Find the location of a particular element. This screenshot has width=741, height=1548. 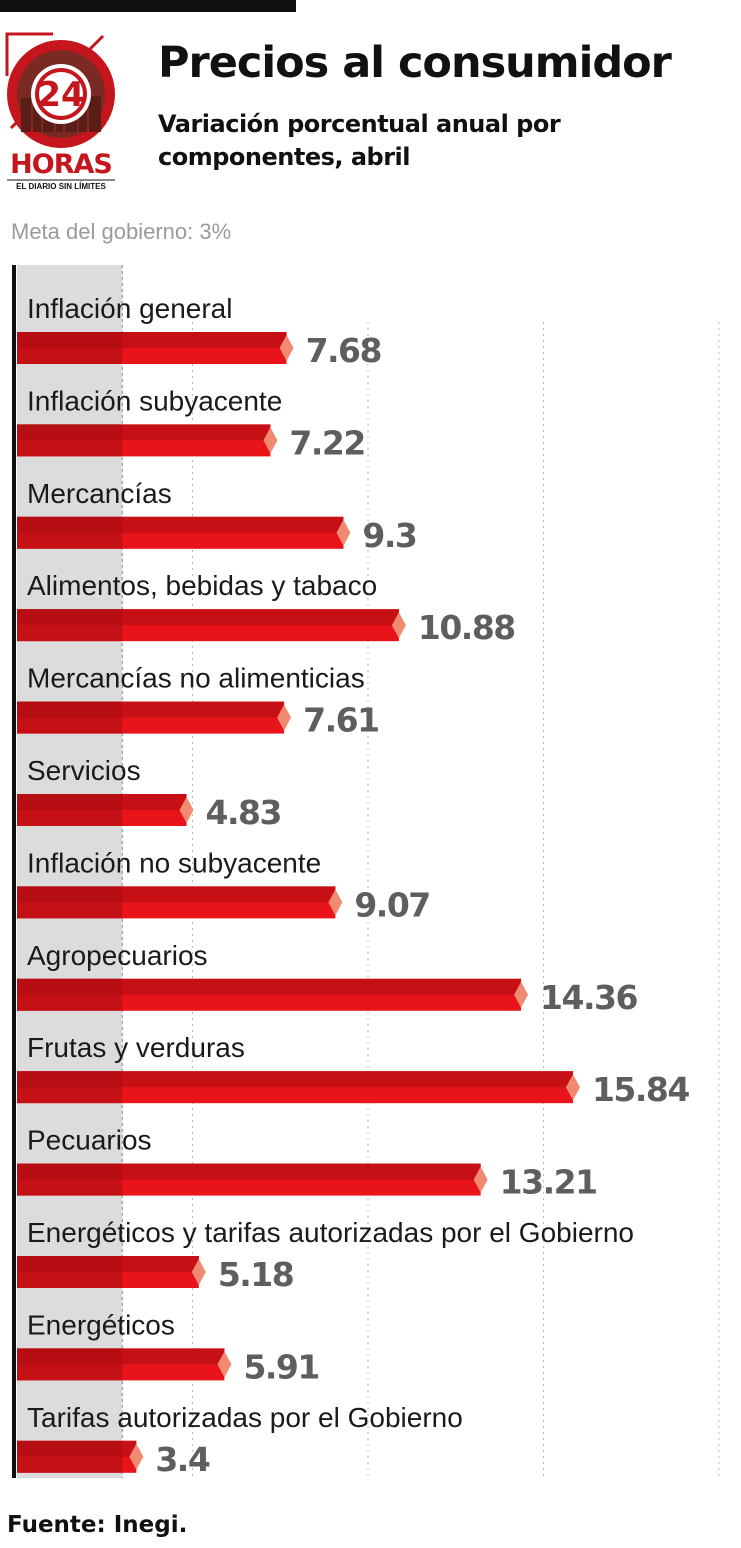

value-label: 13.21 is located at coordinates (548, 1182).